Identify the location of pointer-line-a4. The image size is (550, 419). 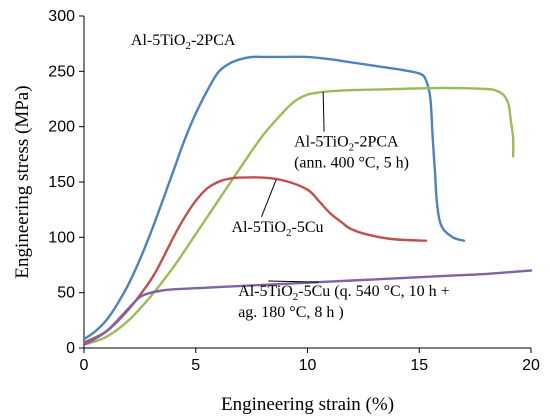
(293, 281).